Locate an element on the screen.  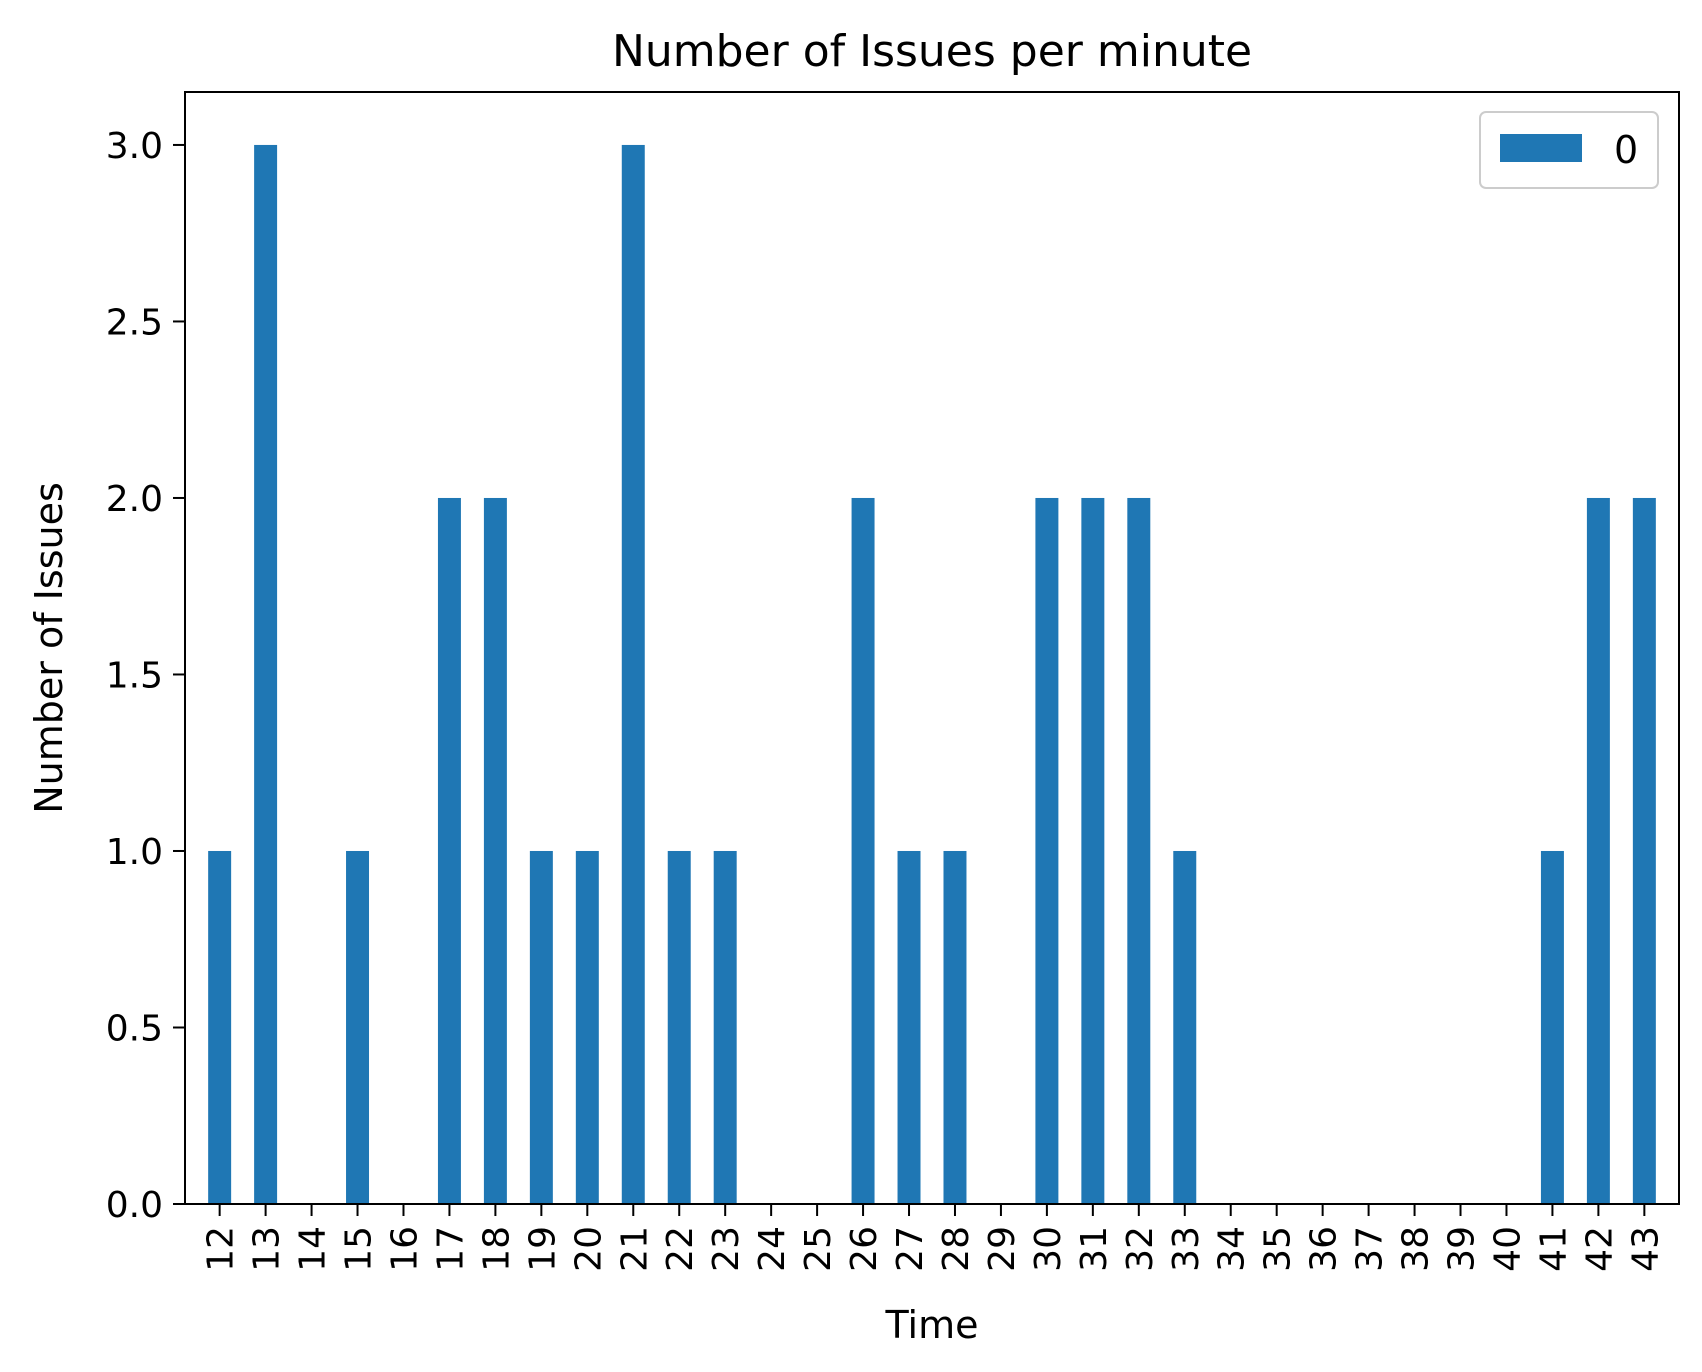
x-tick-label: 28 is located at coordinates (956, 1249).